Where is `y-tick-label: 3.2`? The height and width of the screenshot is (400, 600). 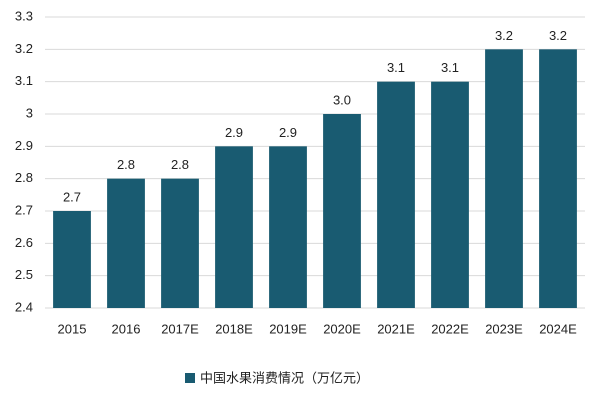
y-tick-label: 3.2 is located at coordinates (24, 48).